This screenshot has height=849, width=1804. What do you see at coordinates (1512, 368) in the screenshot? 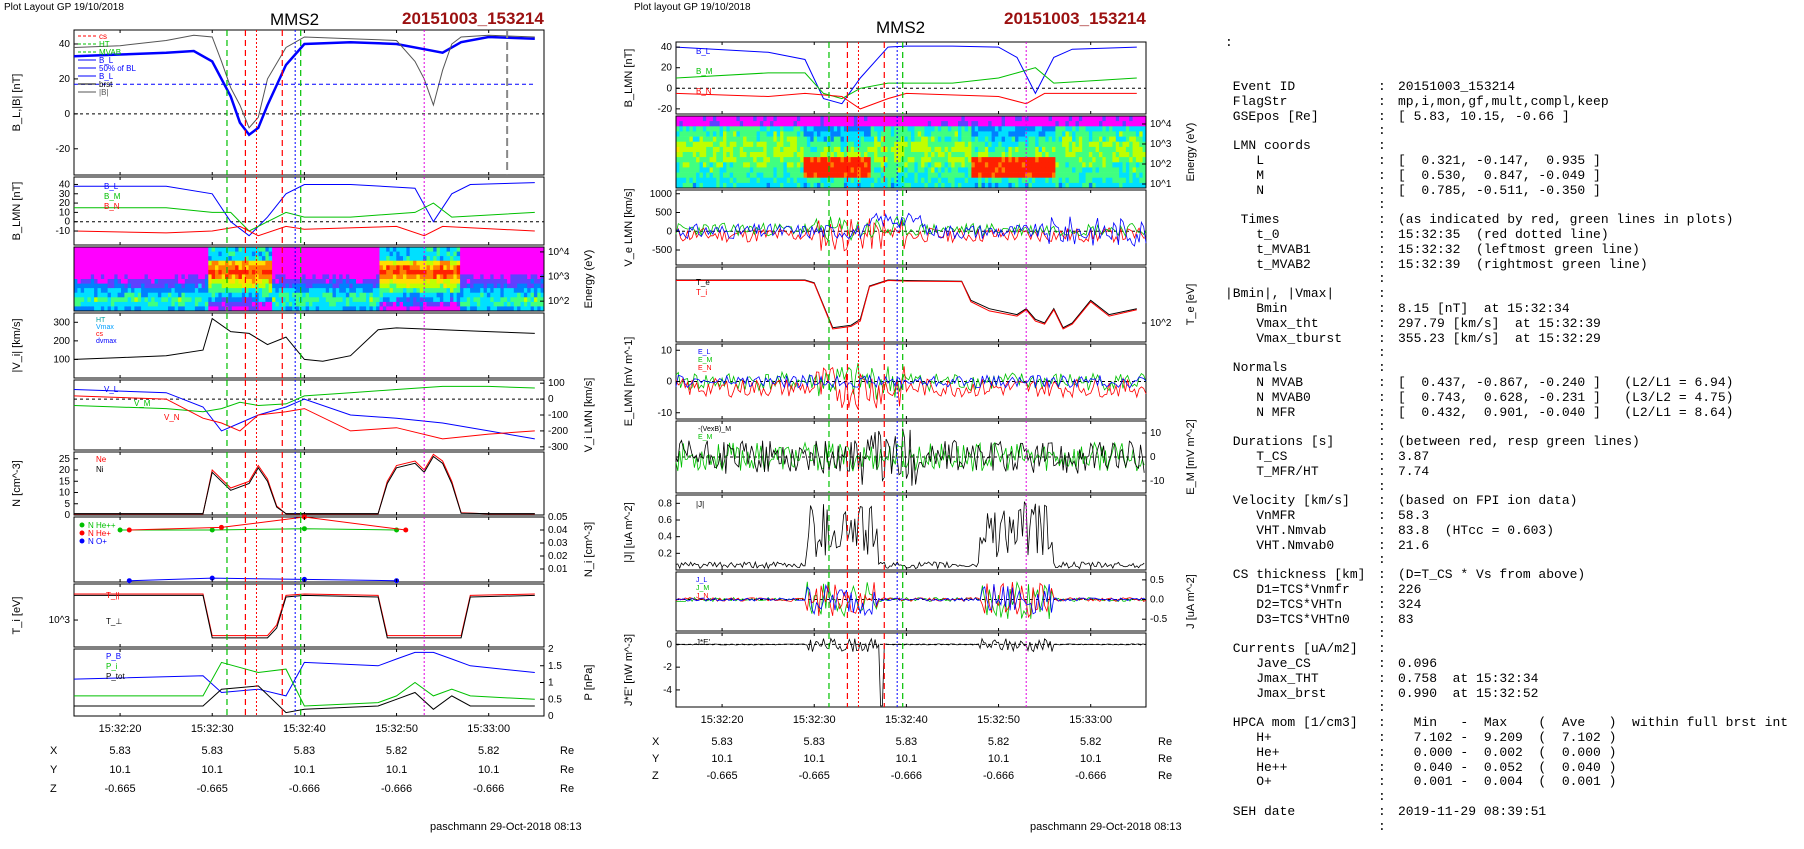
I see `info-row: Normals:` at bounding box center [1512, 368].